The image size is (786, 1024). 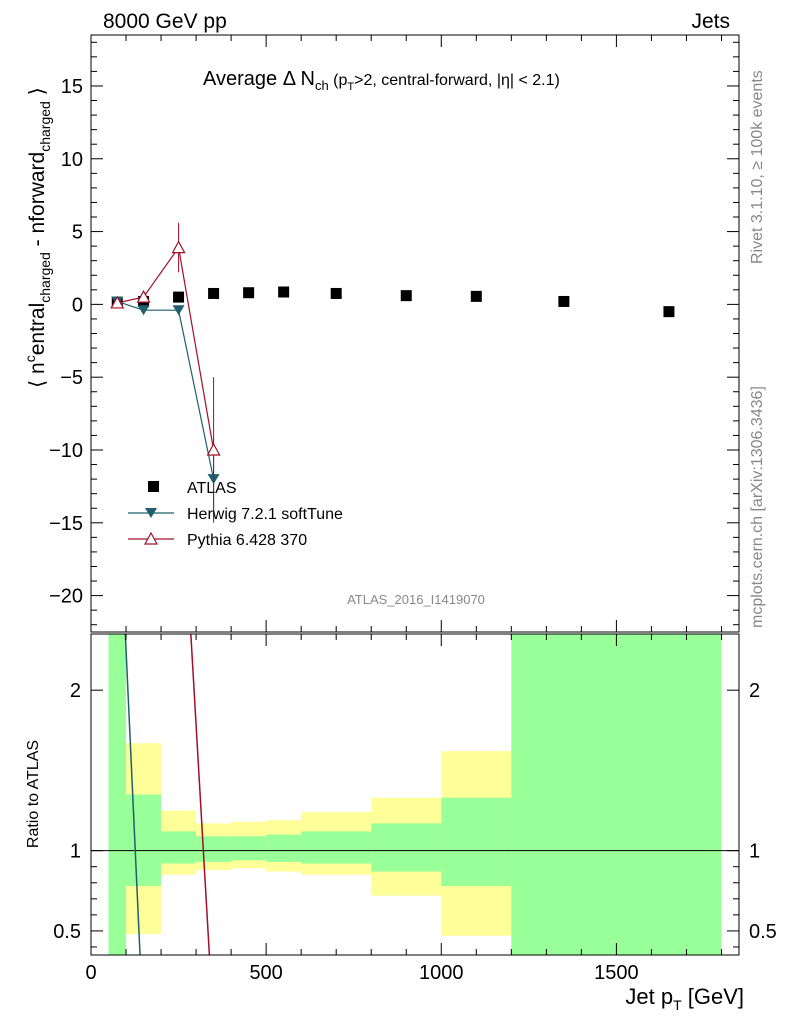 I want to click on y-tick-label: −20, so click(x=66, y=597).